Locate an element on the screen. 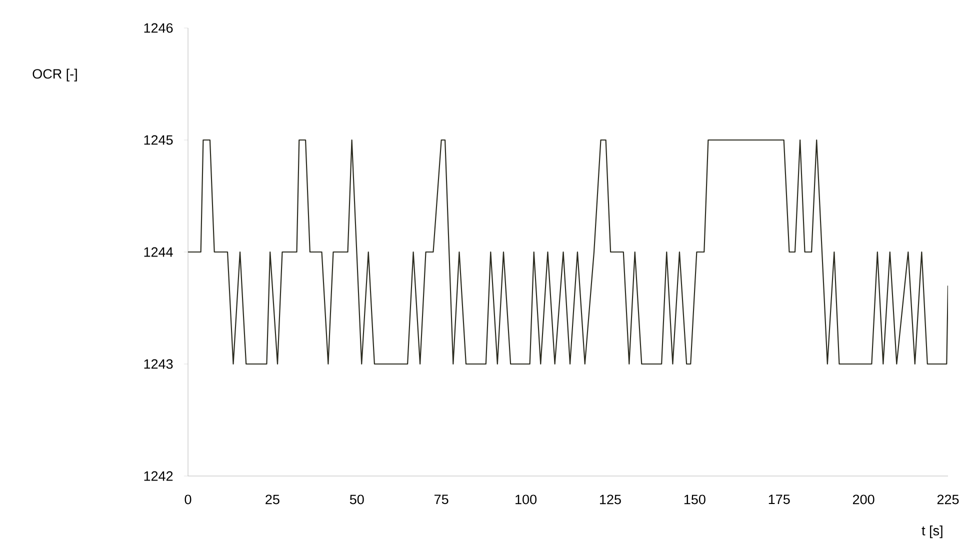 The image size is (971, 560). x-tick-label: 25 is located at coordinates (273, 499).